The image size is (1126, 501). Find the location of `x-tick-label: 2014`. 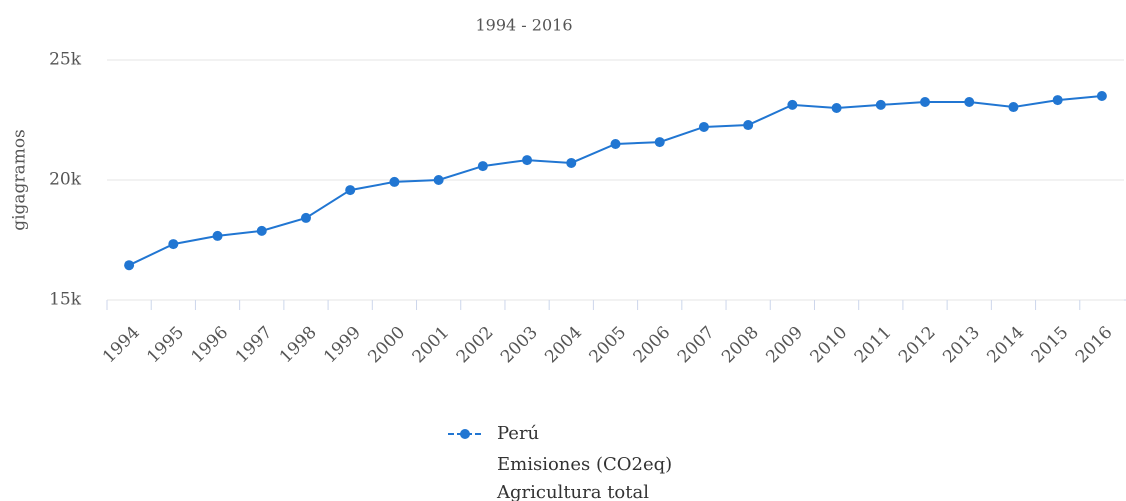

x-tick-label: 2014 is located at coordinates (1005, 345).